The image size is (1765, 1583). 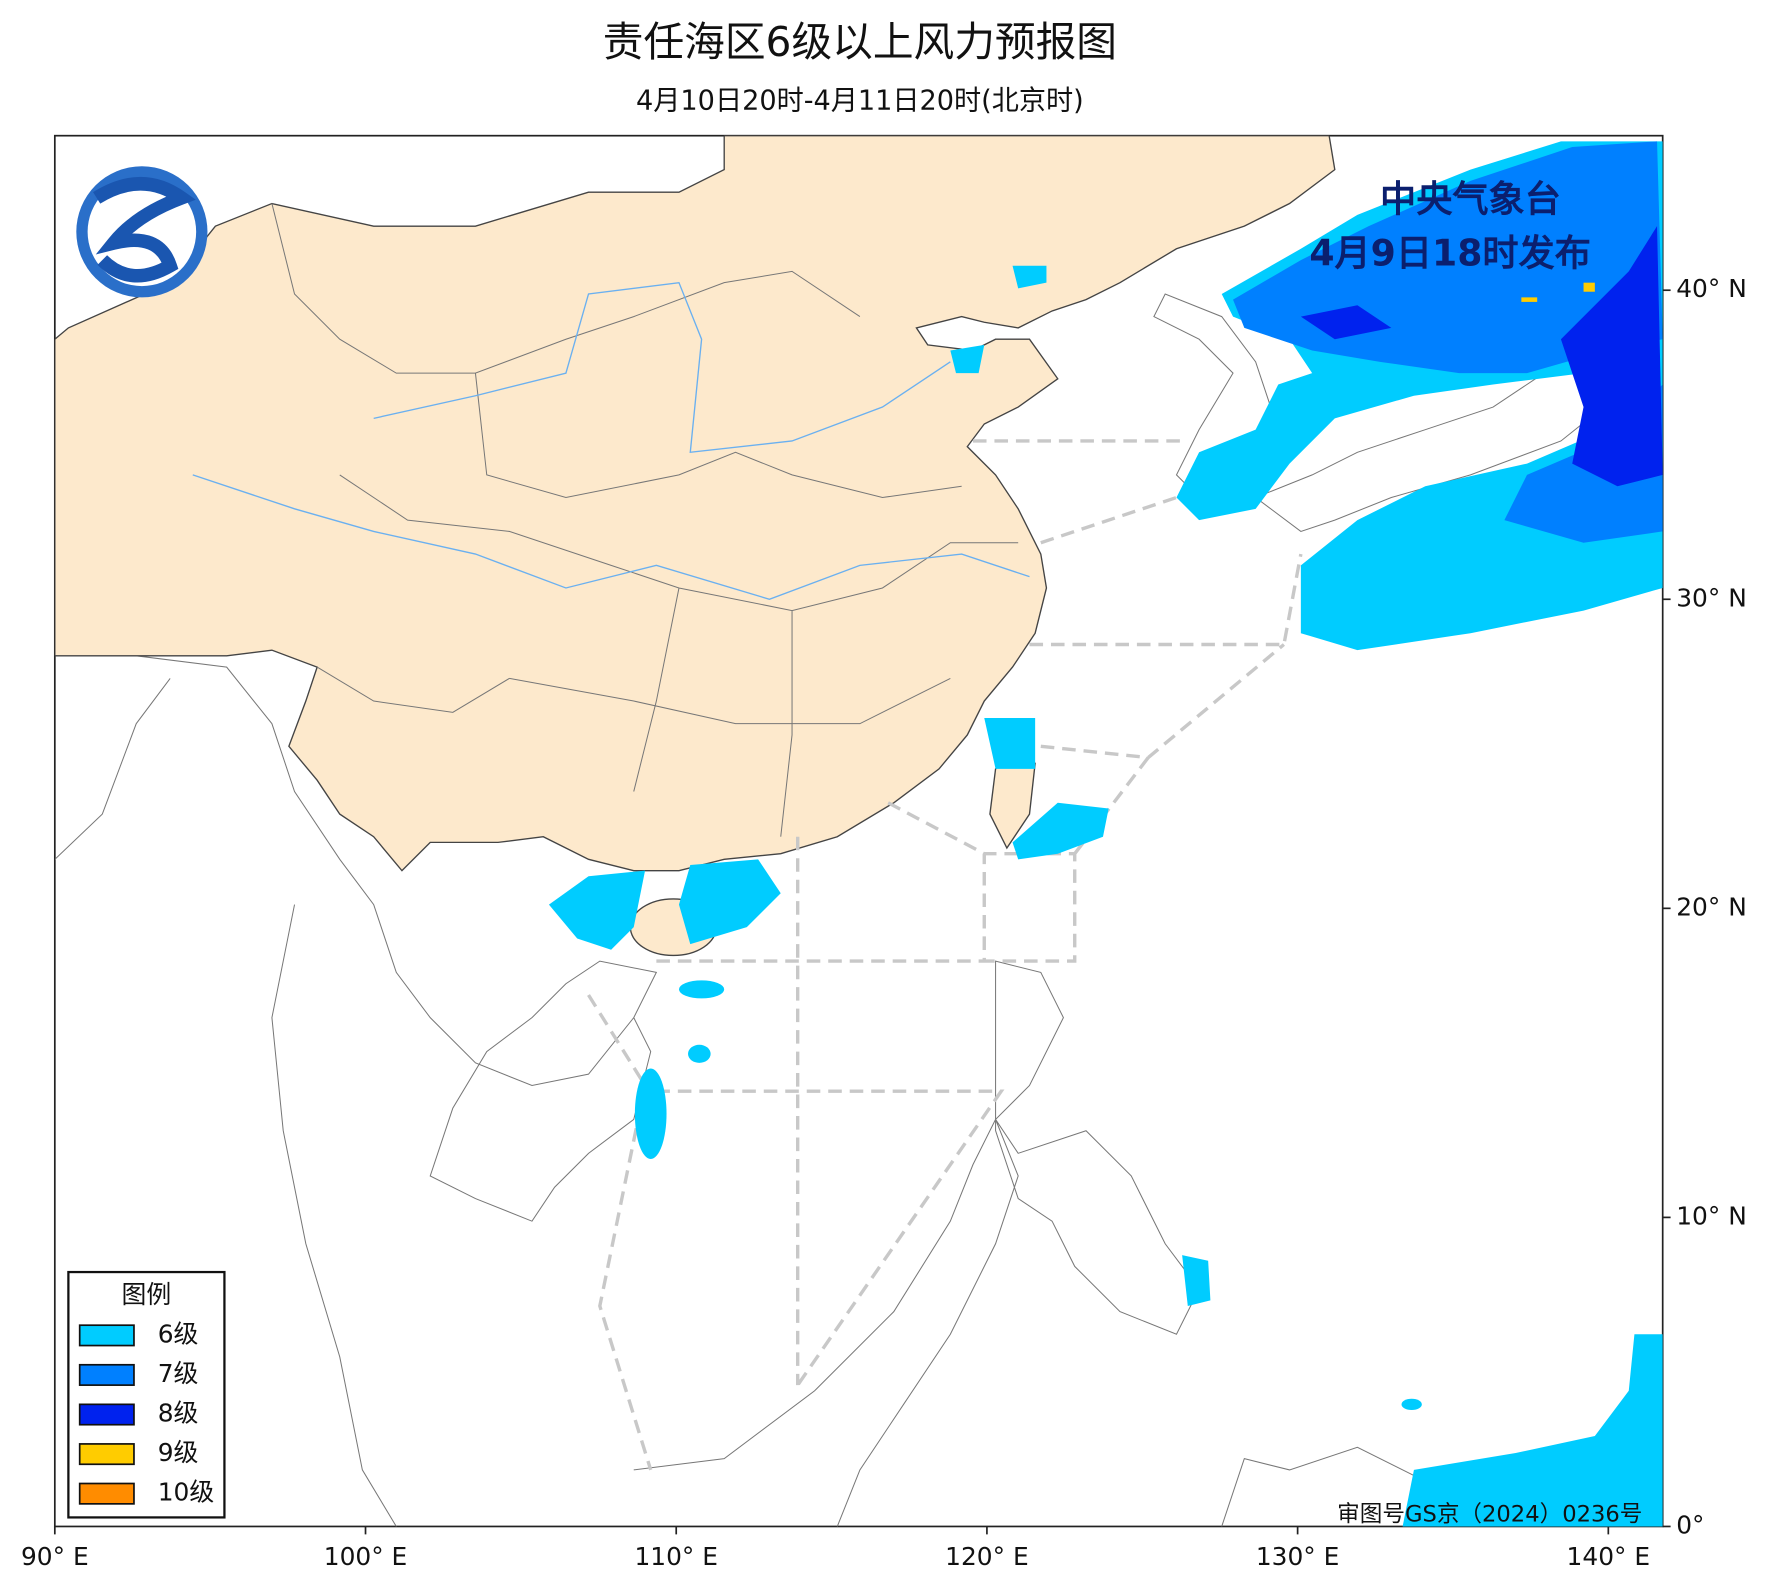 What do you see at coordinates (1690, 1524) in the screenshot?
I see `y-tick-label: 0°` at bounding box center [1690, 1524].